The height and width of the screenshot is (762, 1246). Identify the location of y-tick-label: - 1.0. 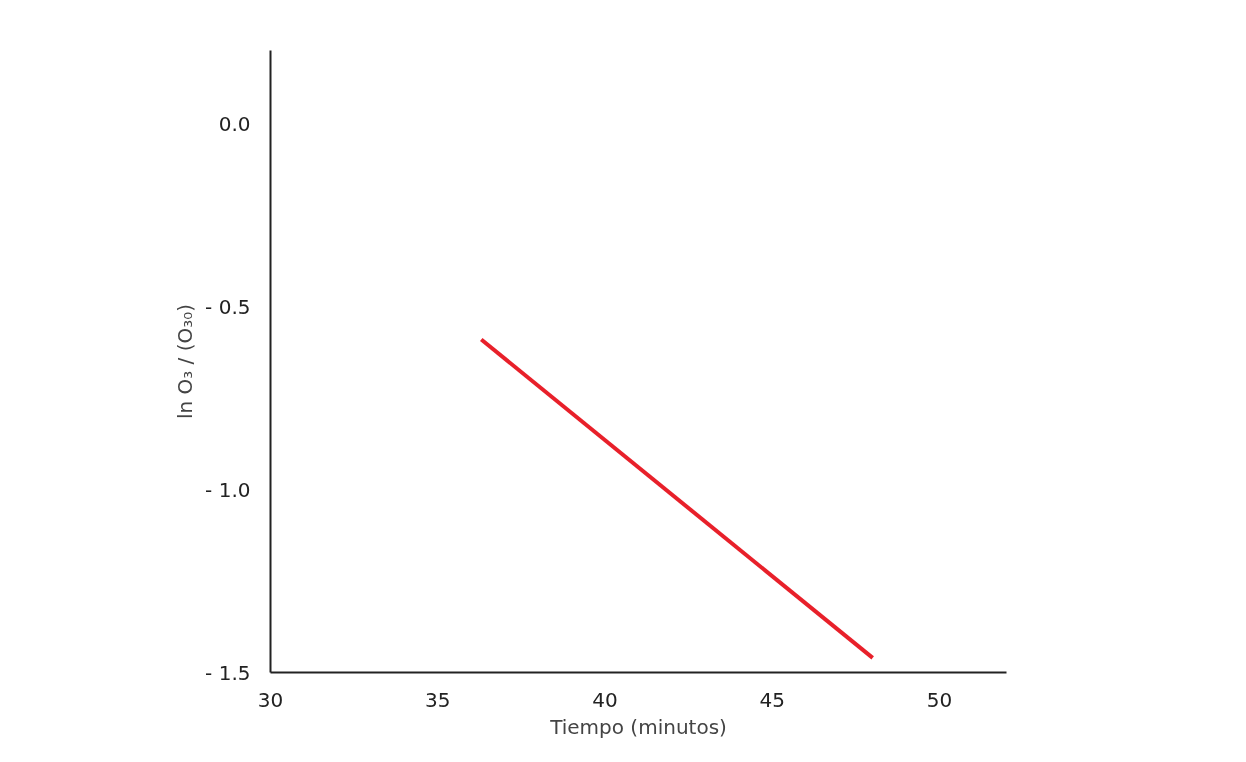
(228, 489).